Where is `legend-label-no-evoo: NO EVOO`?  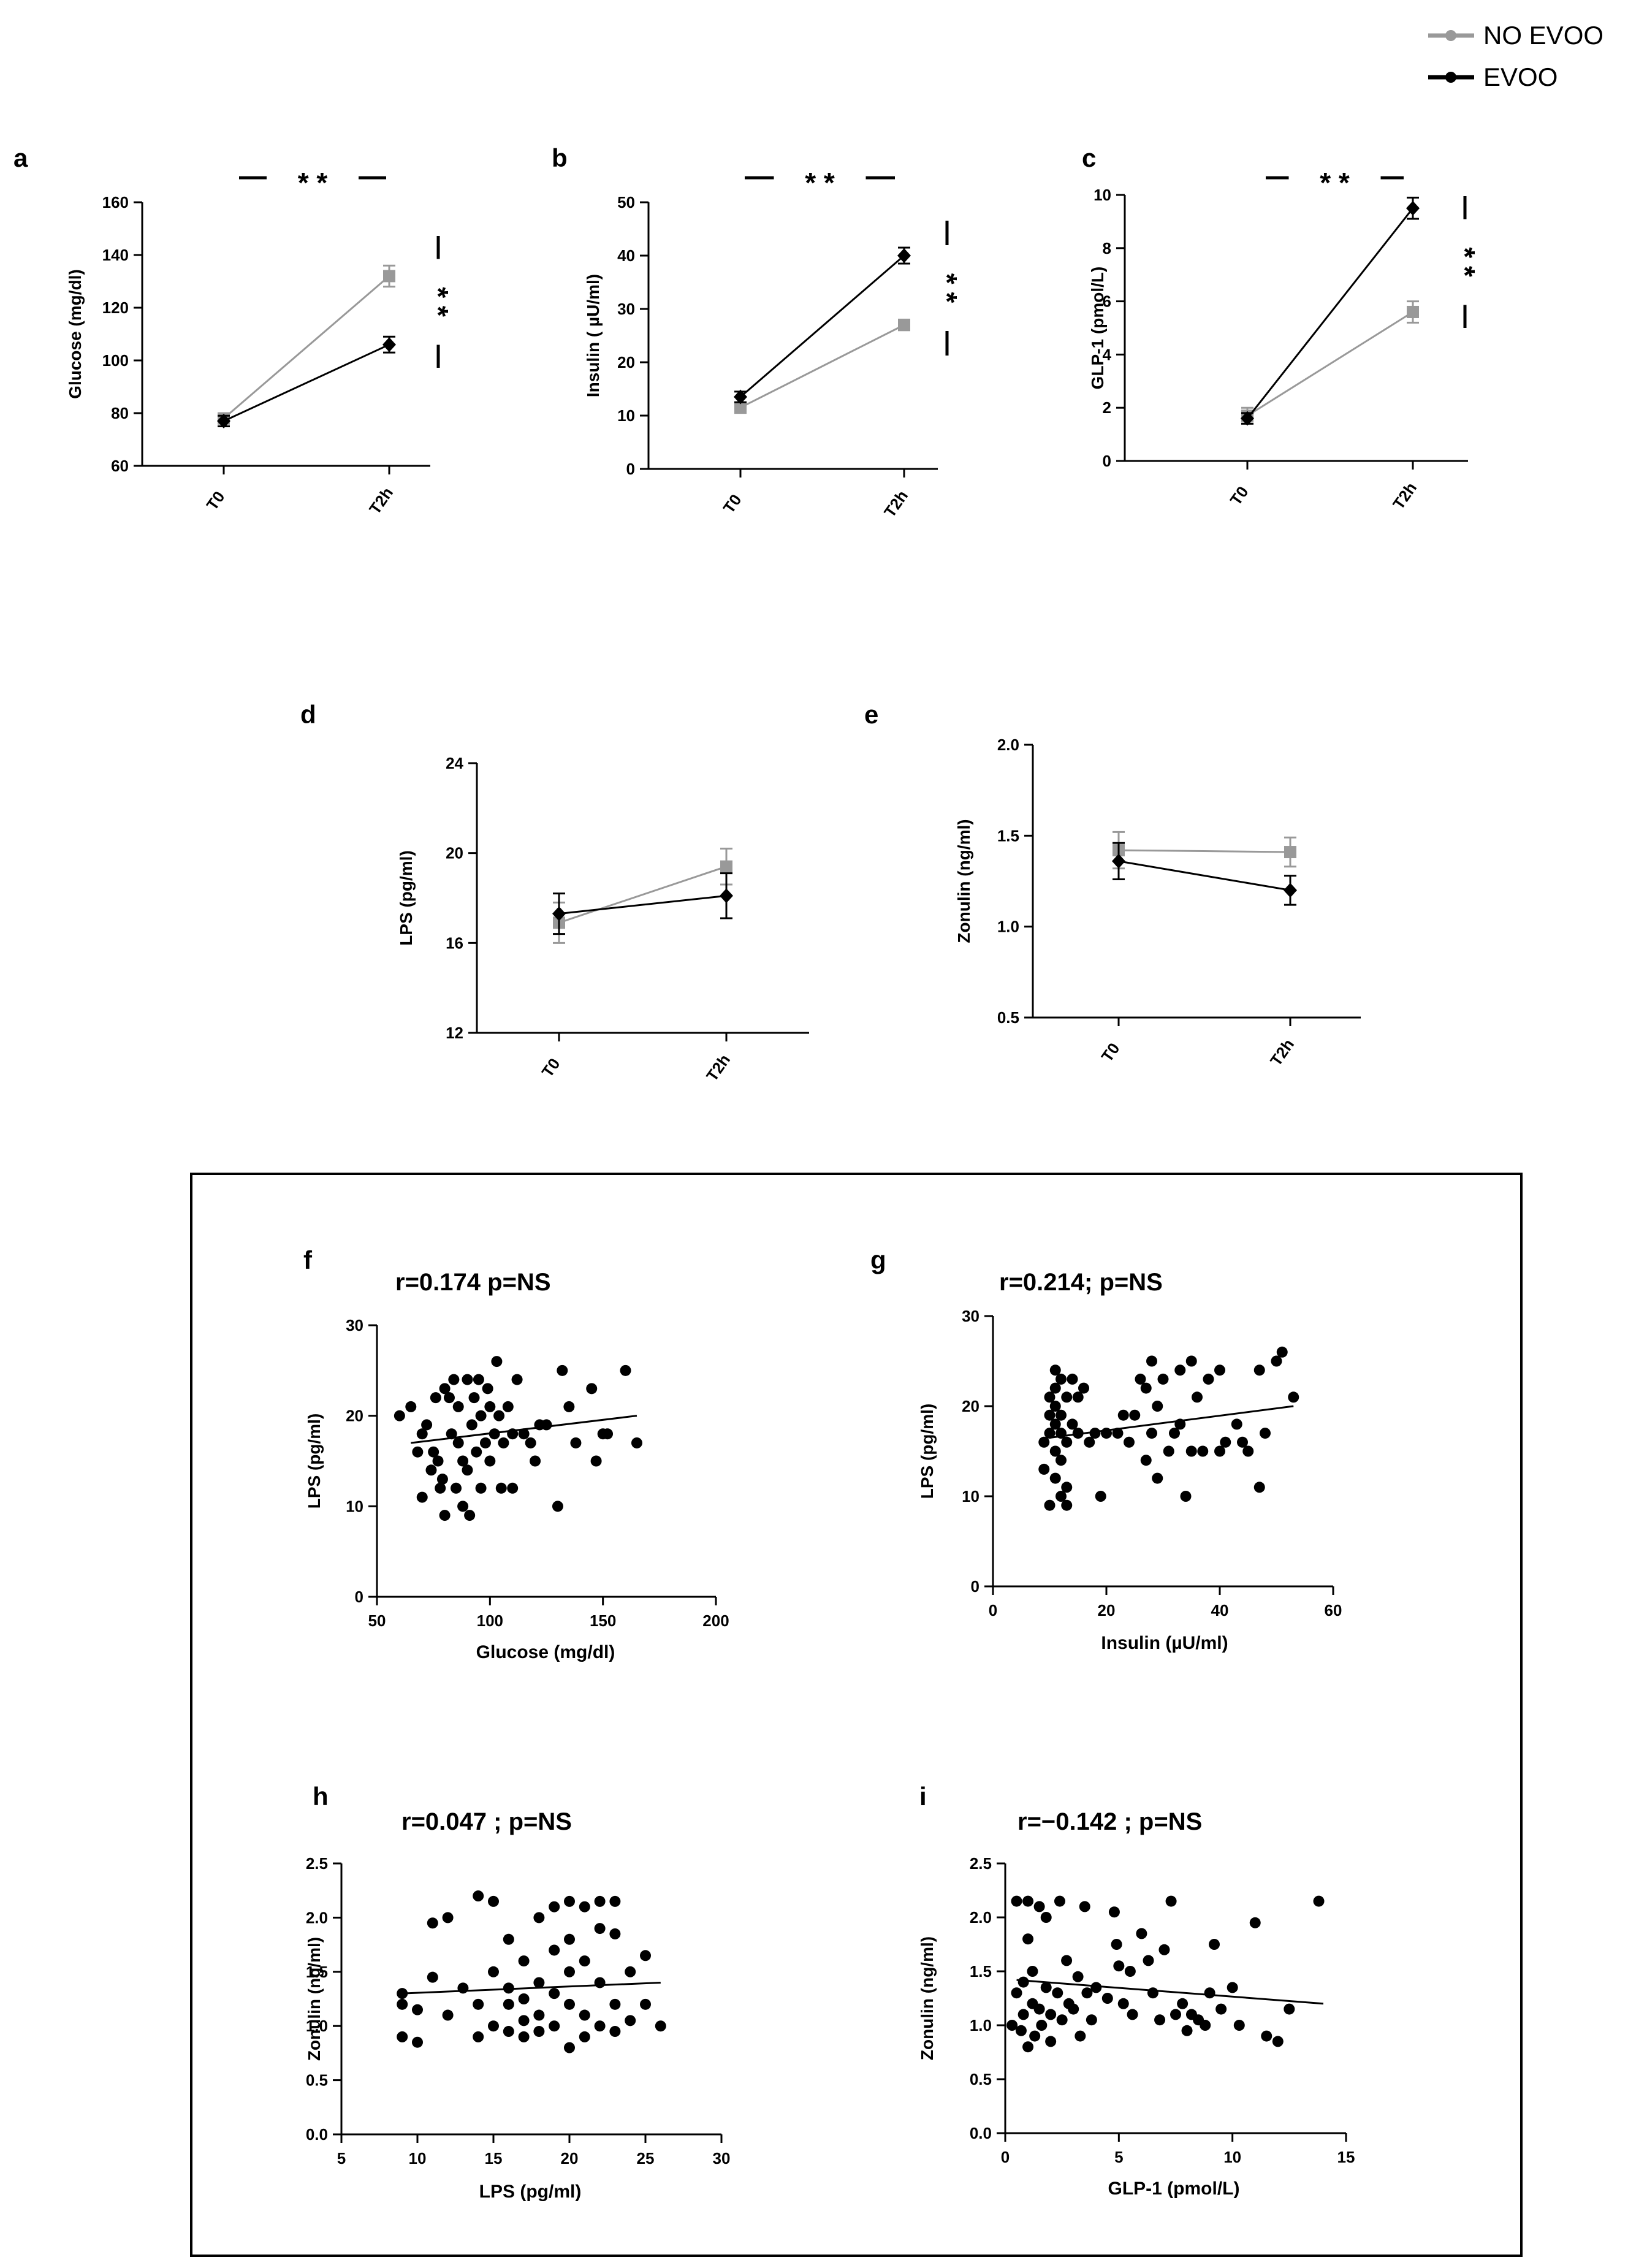
legend-label-no-evoo: NO EVOO is located at coordinates (1543, 35).